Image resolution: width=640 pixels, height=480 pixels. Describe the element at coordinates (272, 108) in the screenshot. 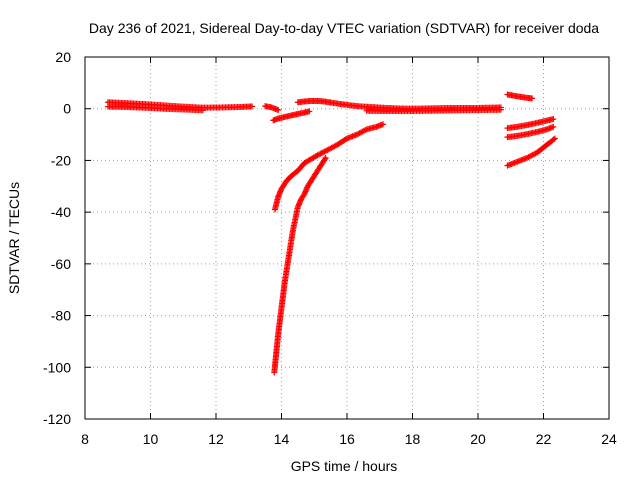

I see `series-sat-b` at that location.